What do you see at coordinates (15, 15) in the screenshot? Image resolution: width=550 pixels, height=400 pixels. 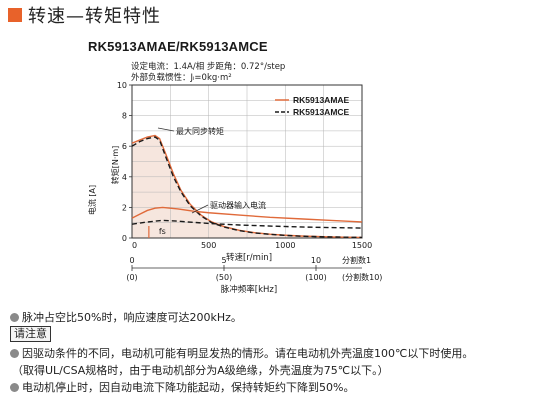 I see `heading-square-icon` at bounding box center [15, 15].